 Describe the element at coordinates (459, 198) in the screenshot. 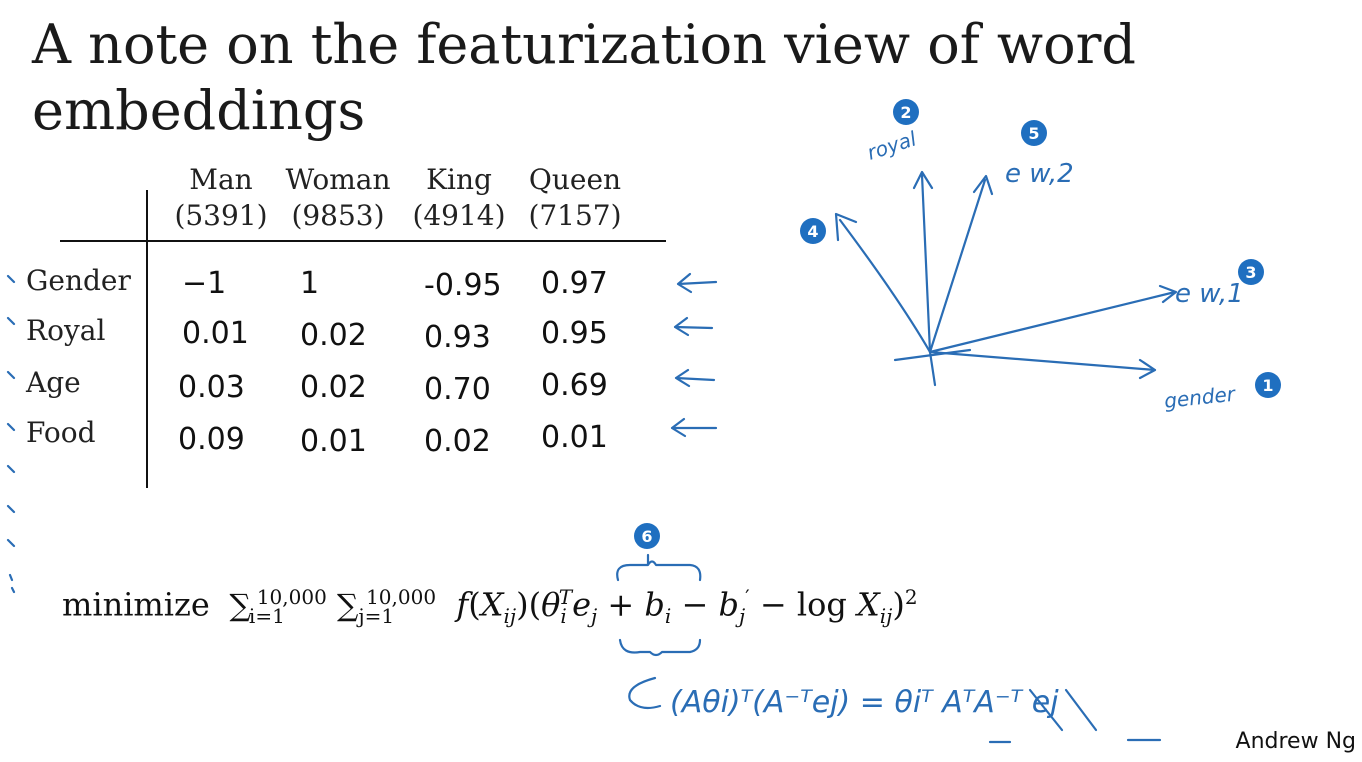

I see `column-header-king: King (4914)` at that location.